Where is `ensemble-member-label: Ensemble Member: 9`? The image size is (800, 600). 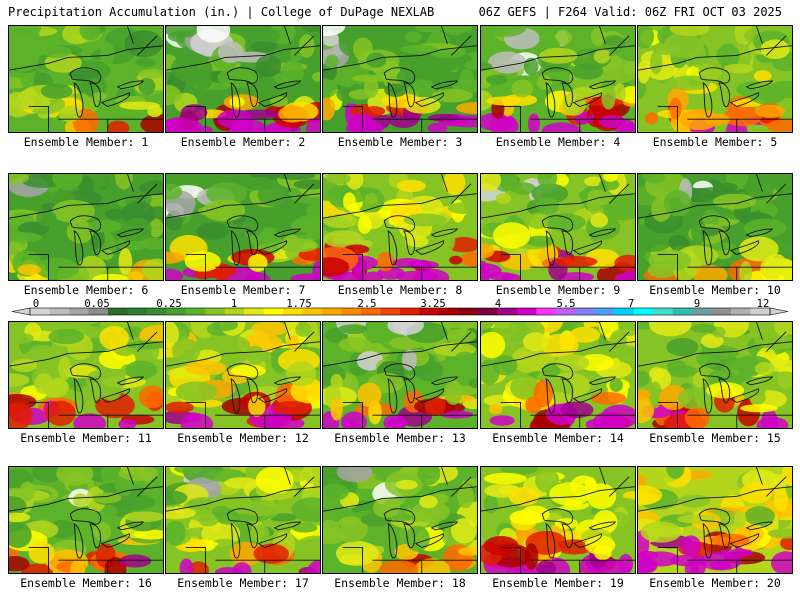
ensemble-member-label: Ensemble Member: 9 is located at coordinates (558, 290).